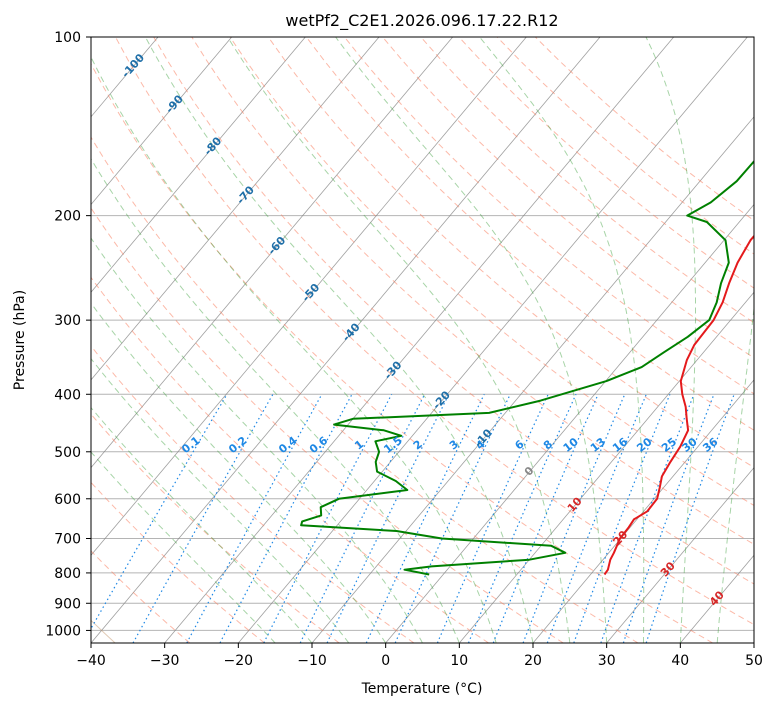 This screenshot has width=775, height=708. What do you see at coordinates (67, 38) in the screenshot?
I see `y-tick-label: 100` at bounding box center [67, 38].